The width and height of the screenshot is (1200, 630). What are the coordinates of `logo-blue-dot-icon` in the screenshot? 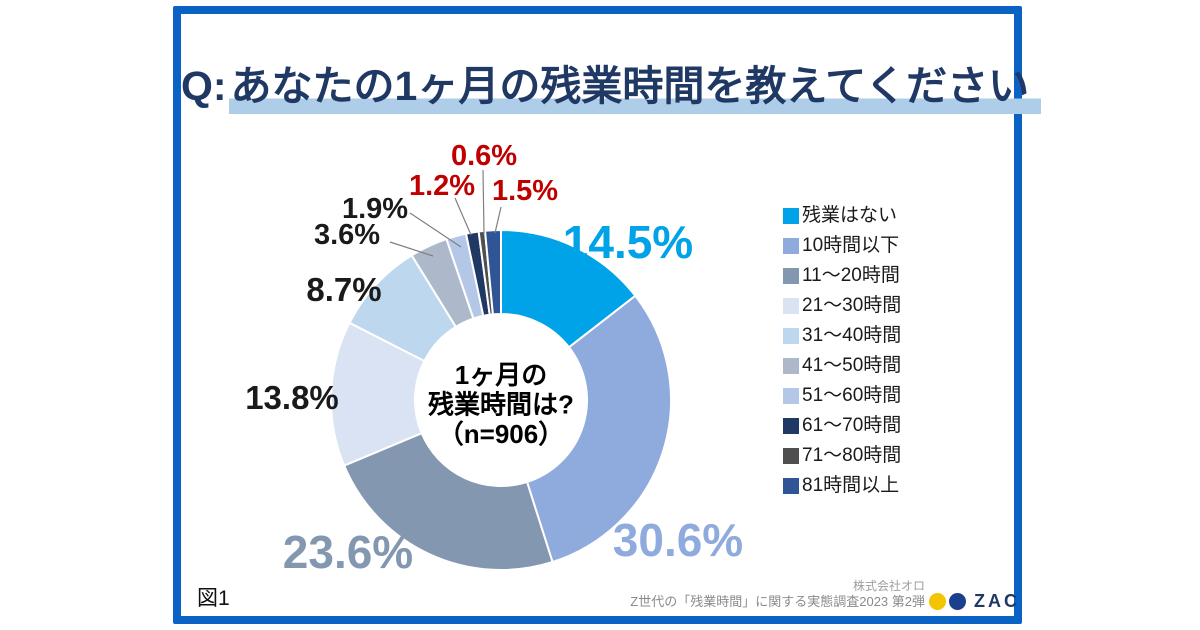 It's located at (957, 601).